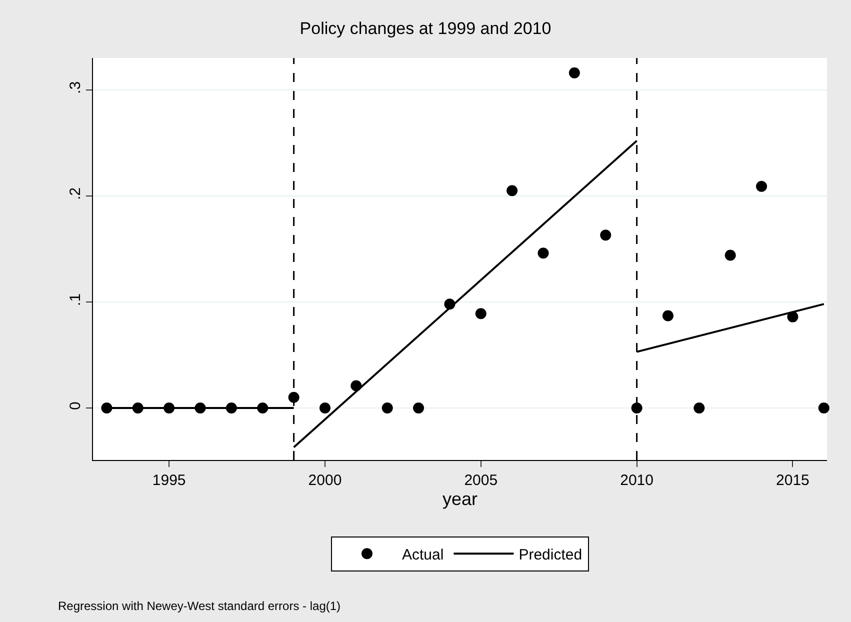 Image resolution: width=851 pixels, height=622 pixels. Describe the element at coordinates (169, 480) in the screenshot. I see `x-tick-label: 1995` at that location.